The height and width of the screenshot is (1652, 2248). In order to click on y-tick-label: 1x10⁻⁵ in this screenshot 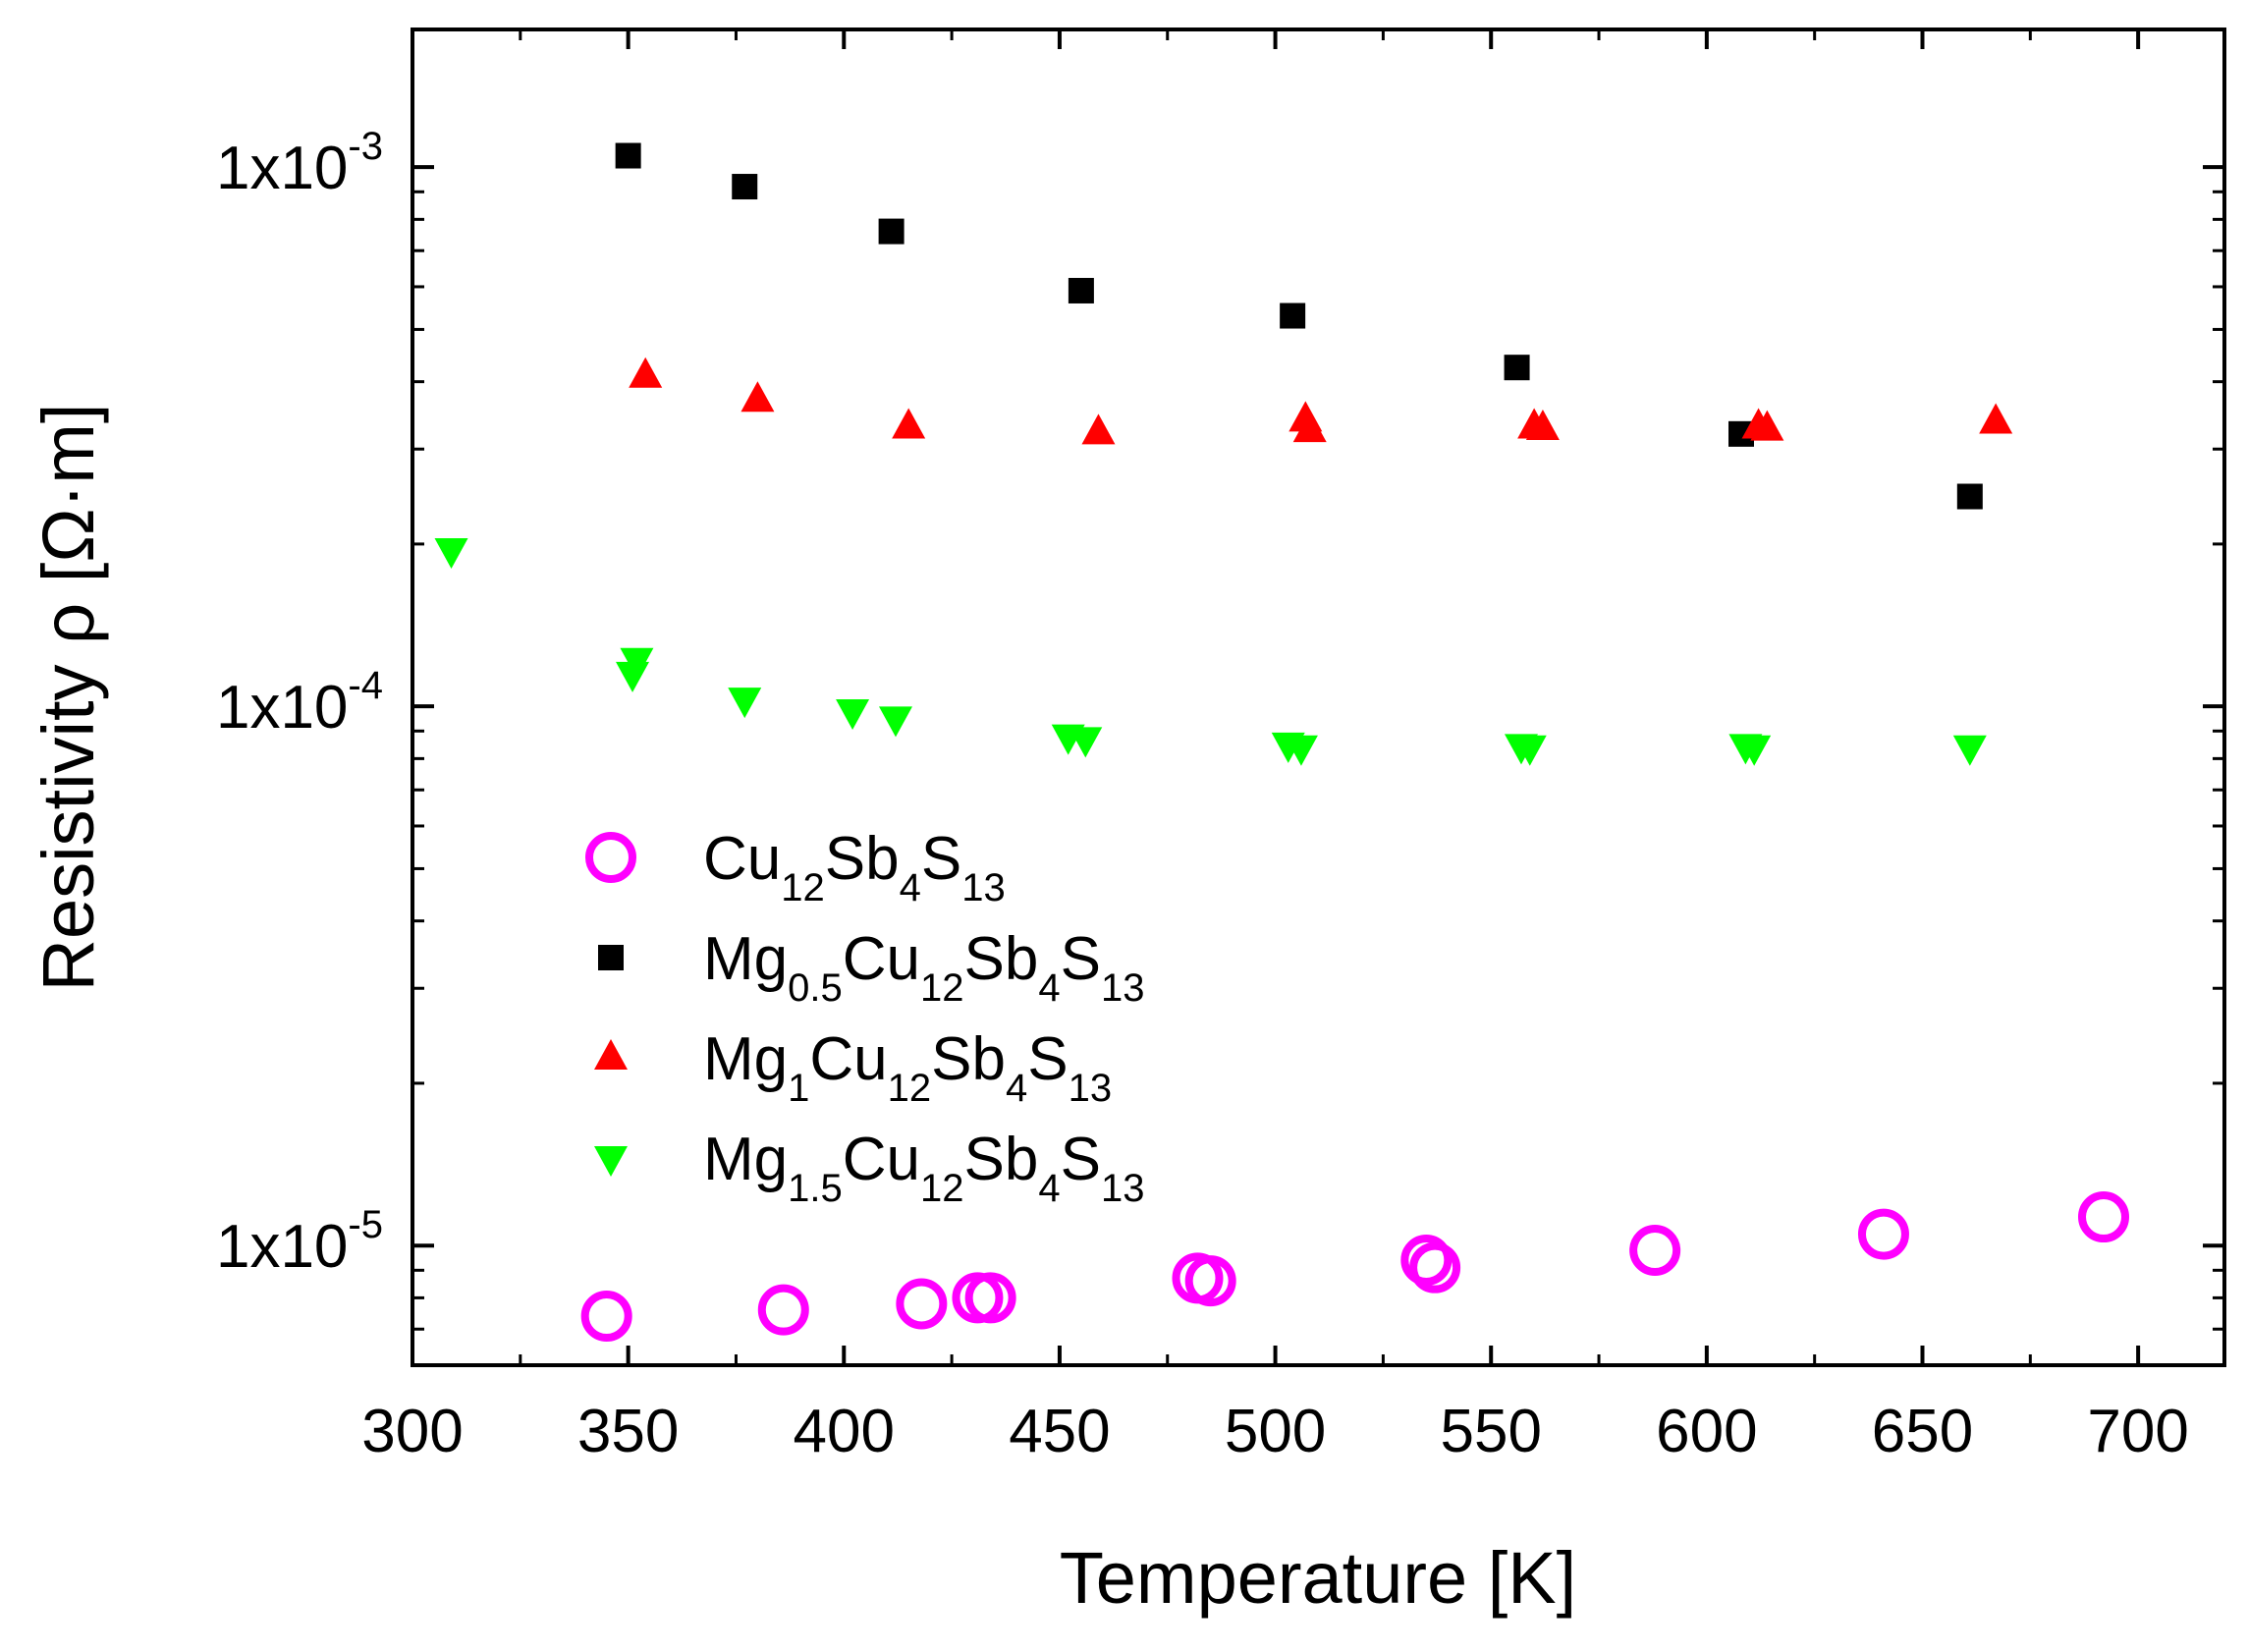, I will do `click(299, 1242)`.